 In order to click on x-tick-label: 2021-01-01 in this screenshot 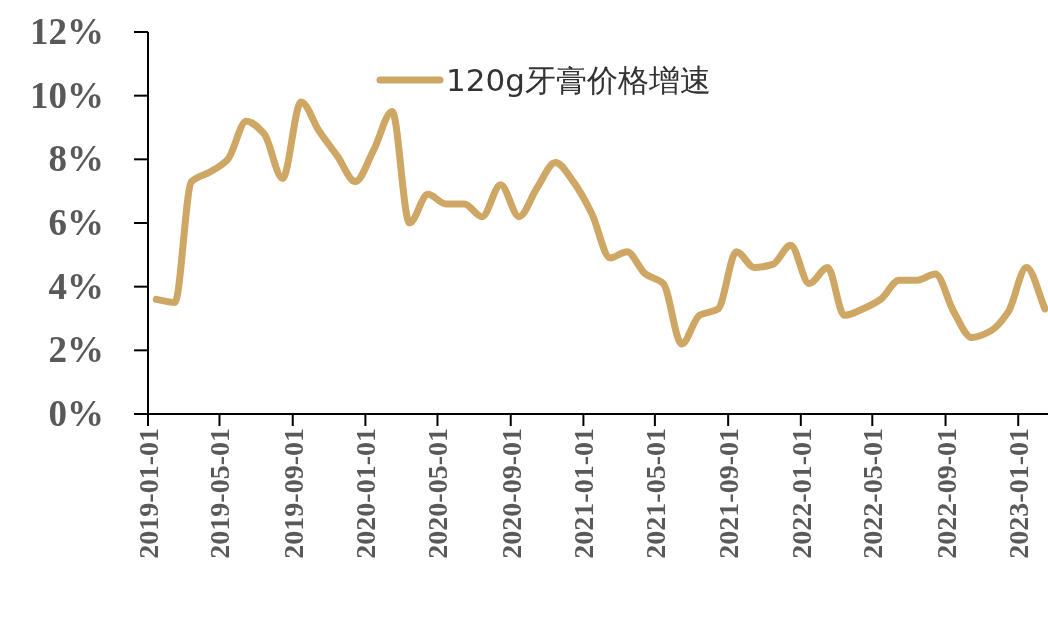, I will do `click(584, 493)`.